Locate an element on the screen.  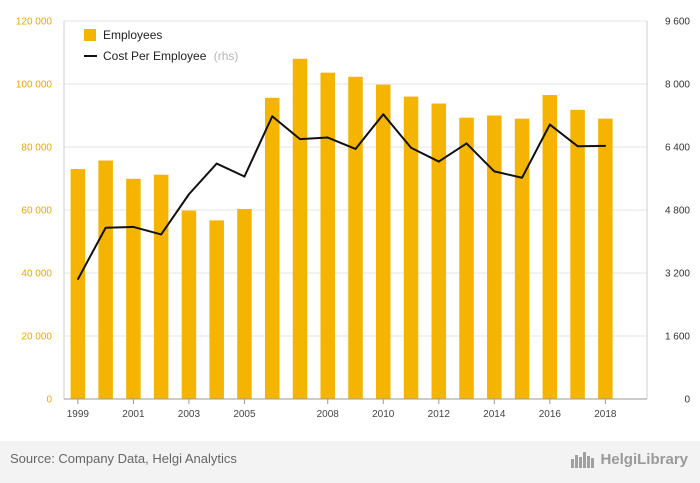
point-cost-per-employee-2000 is located at coordinates (105, 227).